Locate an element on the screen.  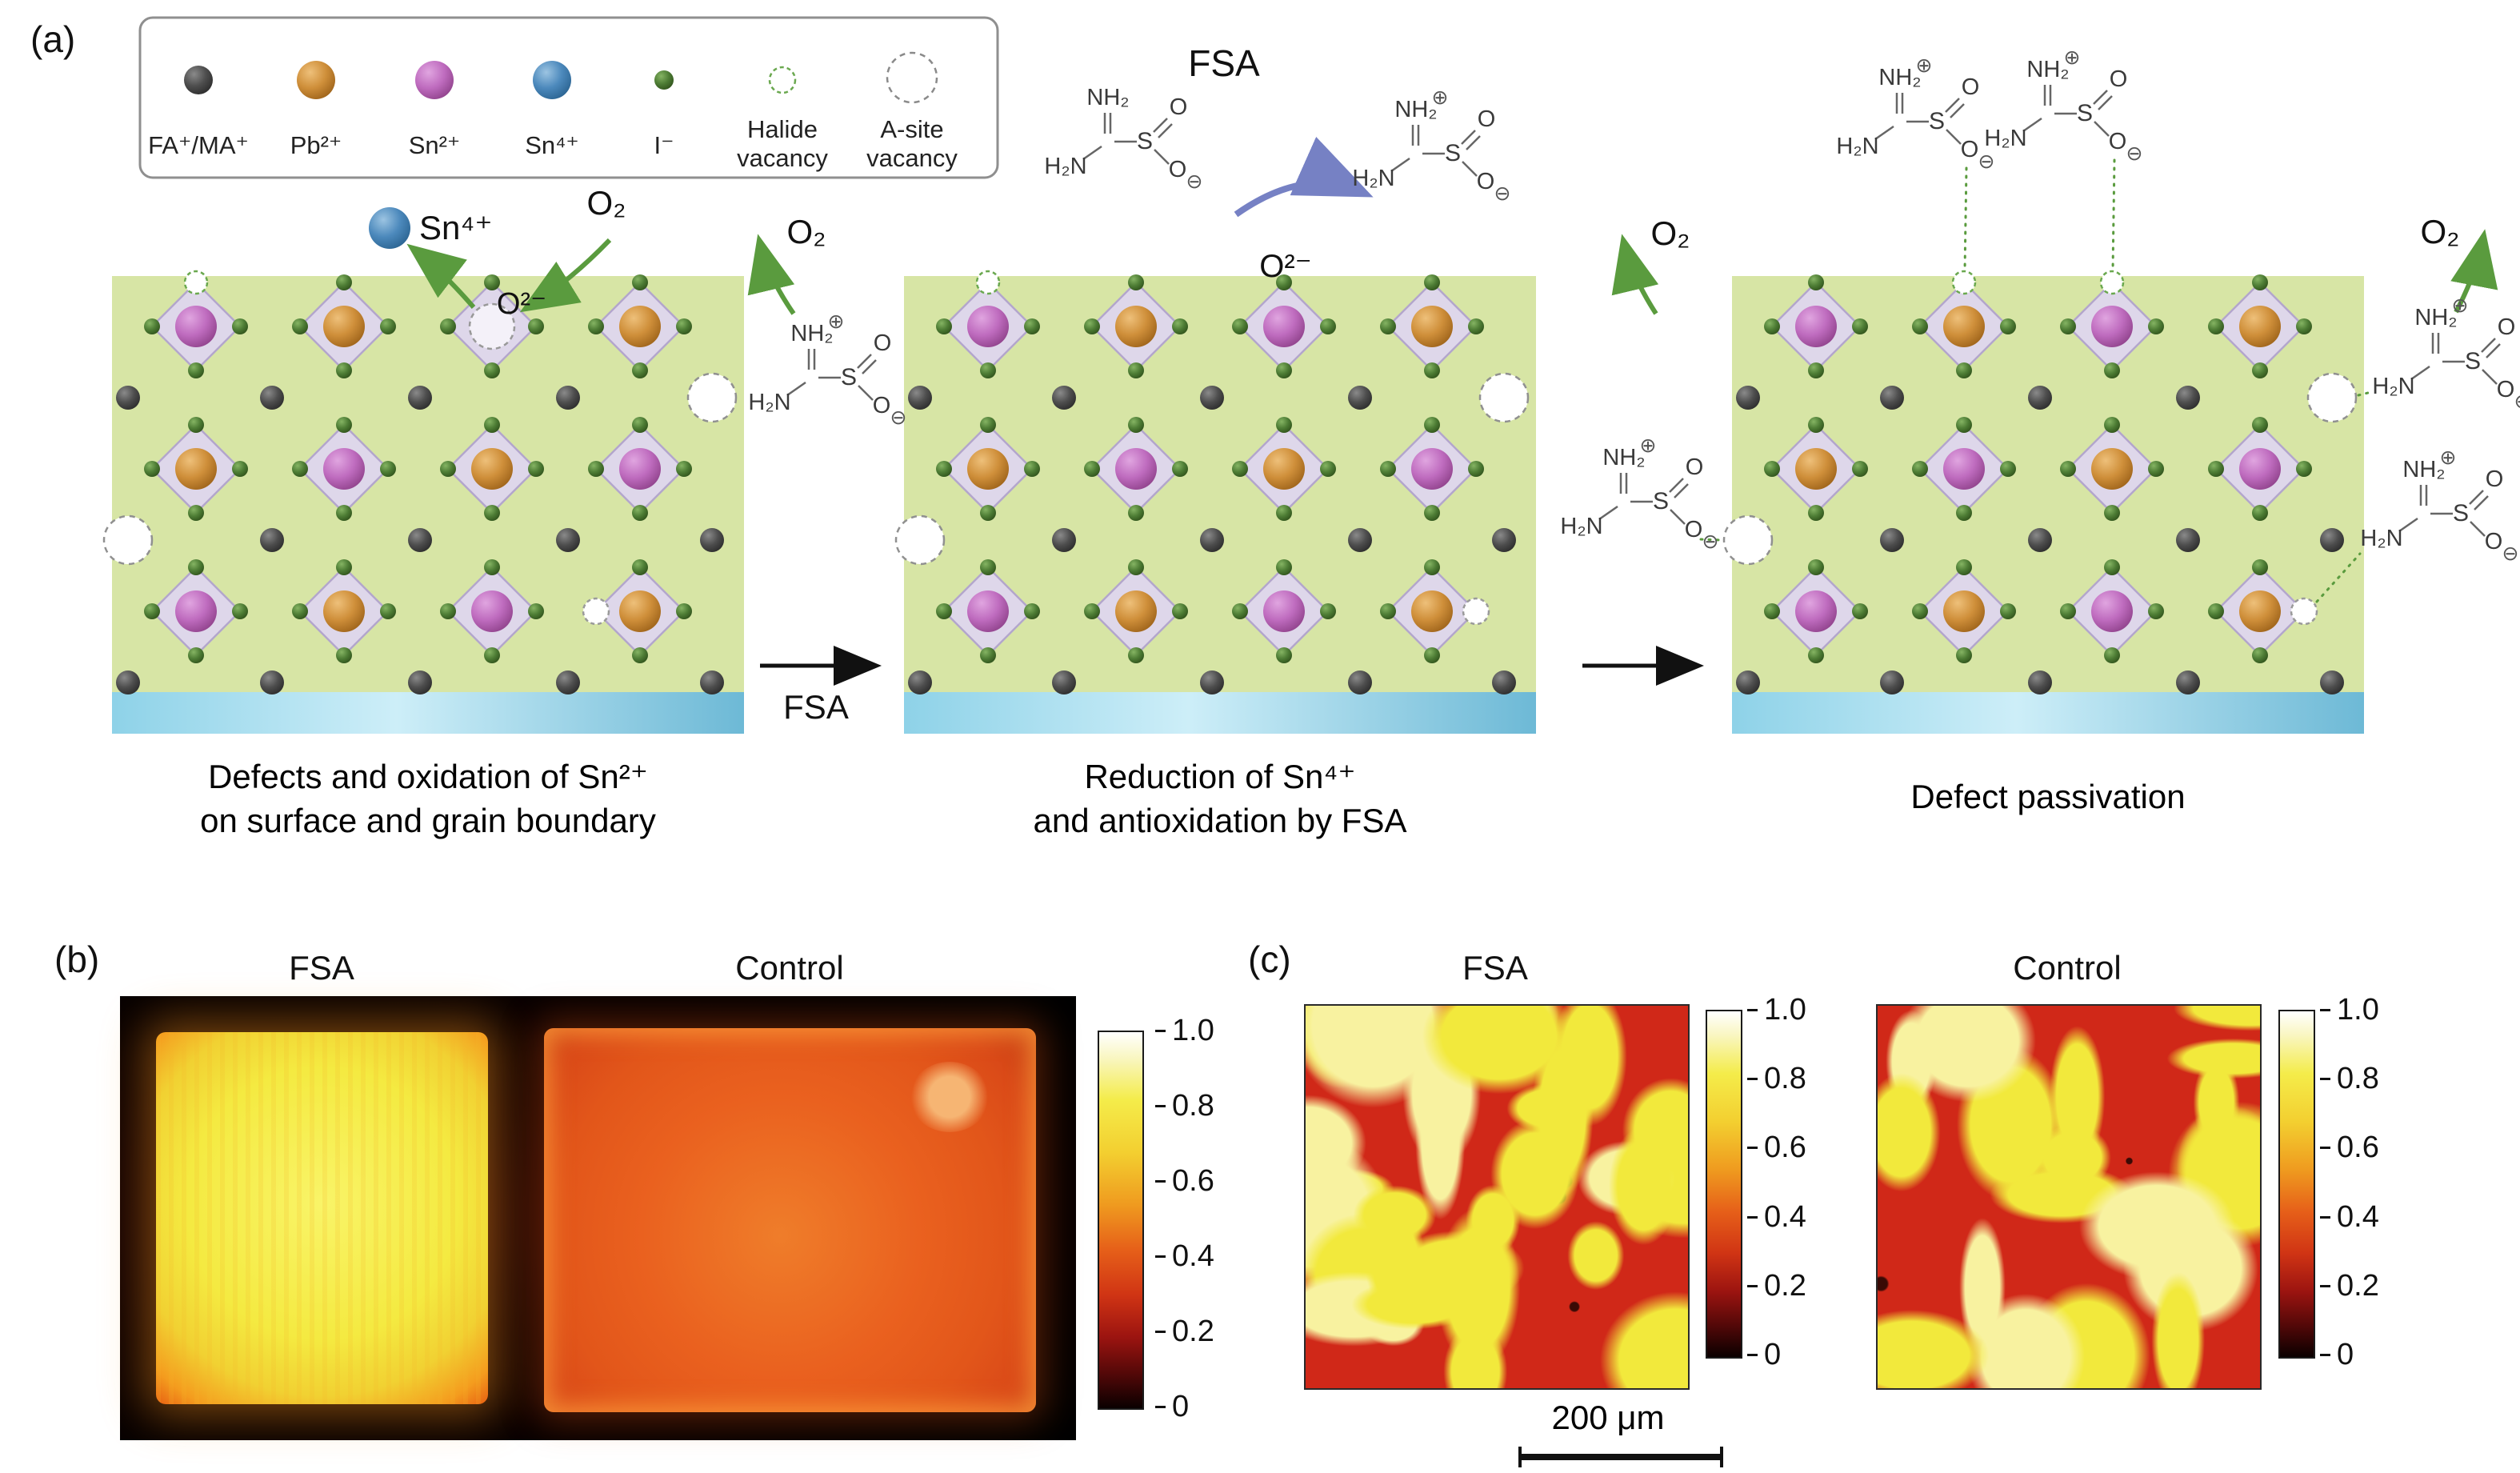
legend-label: FA⁺/MA⁺ is located at coordinates (198, 145).